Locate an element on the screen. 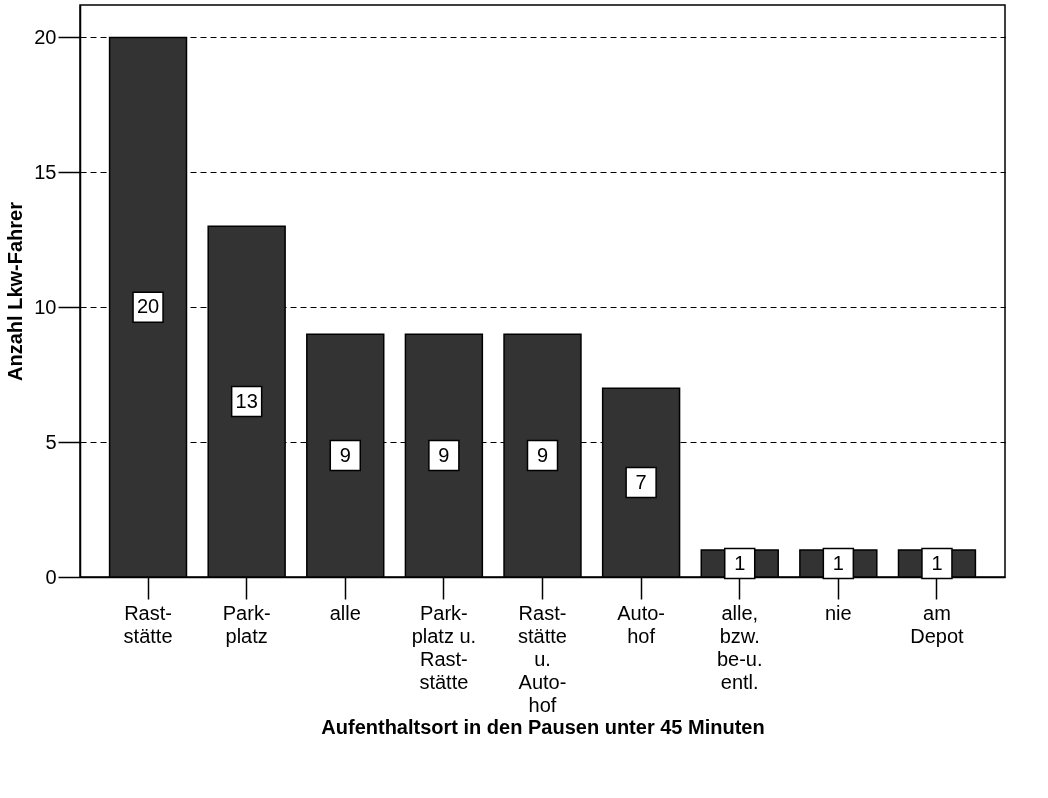  y-axis-title: Anzahl Lkw-Fahrer is located at coordinates (15, 291).